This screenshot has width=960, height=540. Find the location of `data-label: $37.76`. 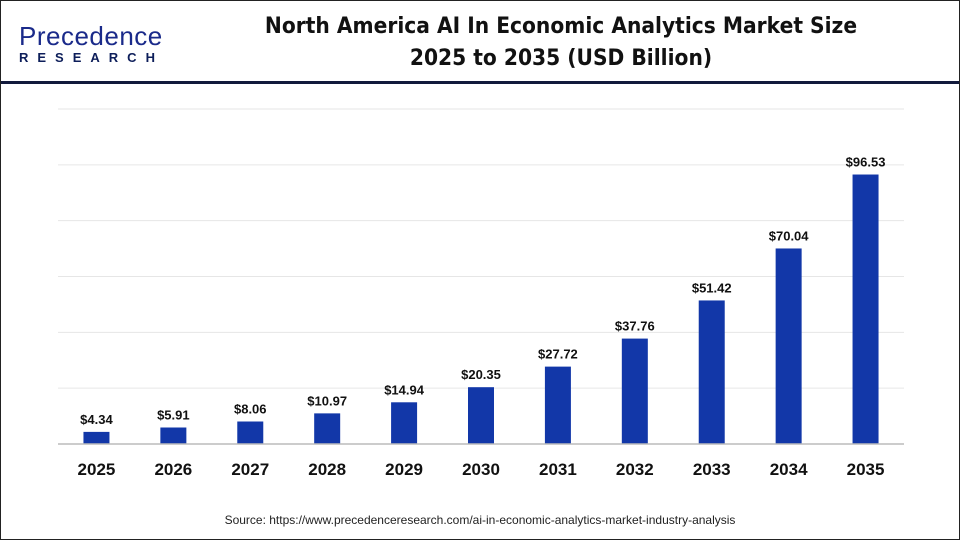

data-label: $37.76 is located at coordinates (635, 326).